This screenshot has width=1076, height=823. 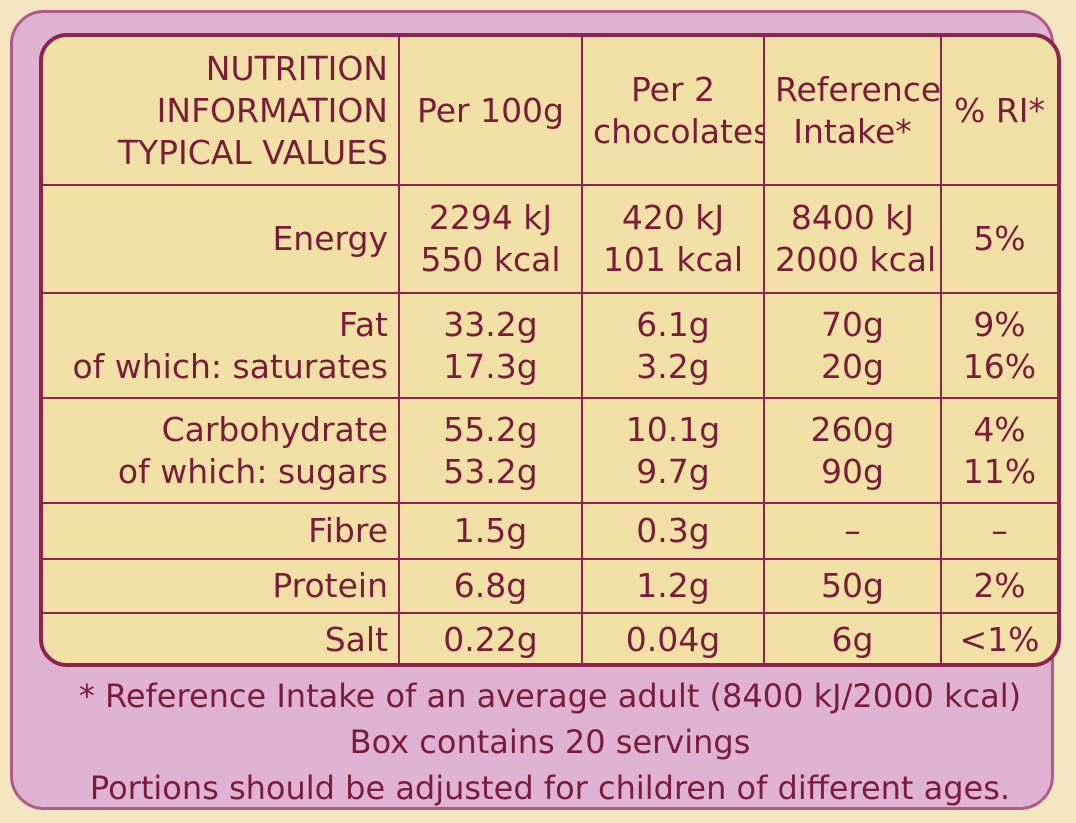 I want to click on header-percent-ri: % RI*, so click(x=998, y=111).